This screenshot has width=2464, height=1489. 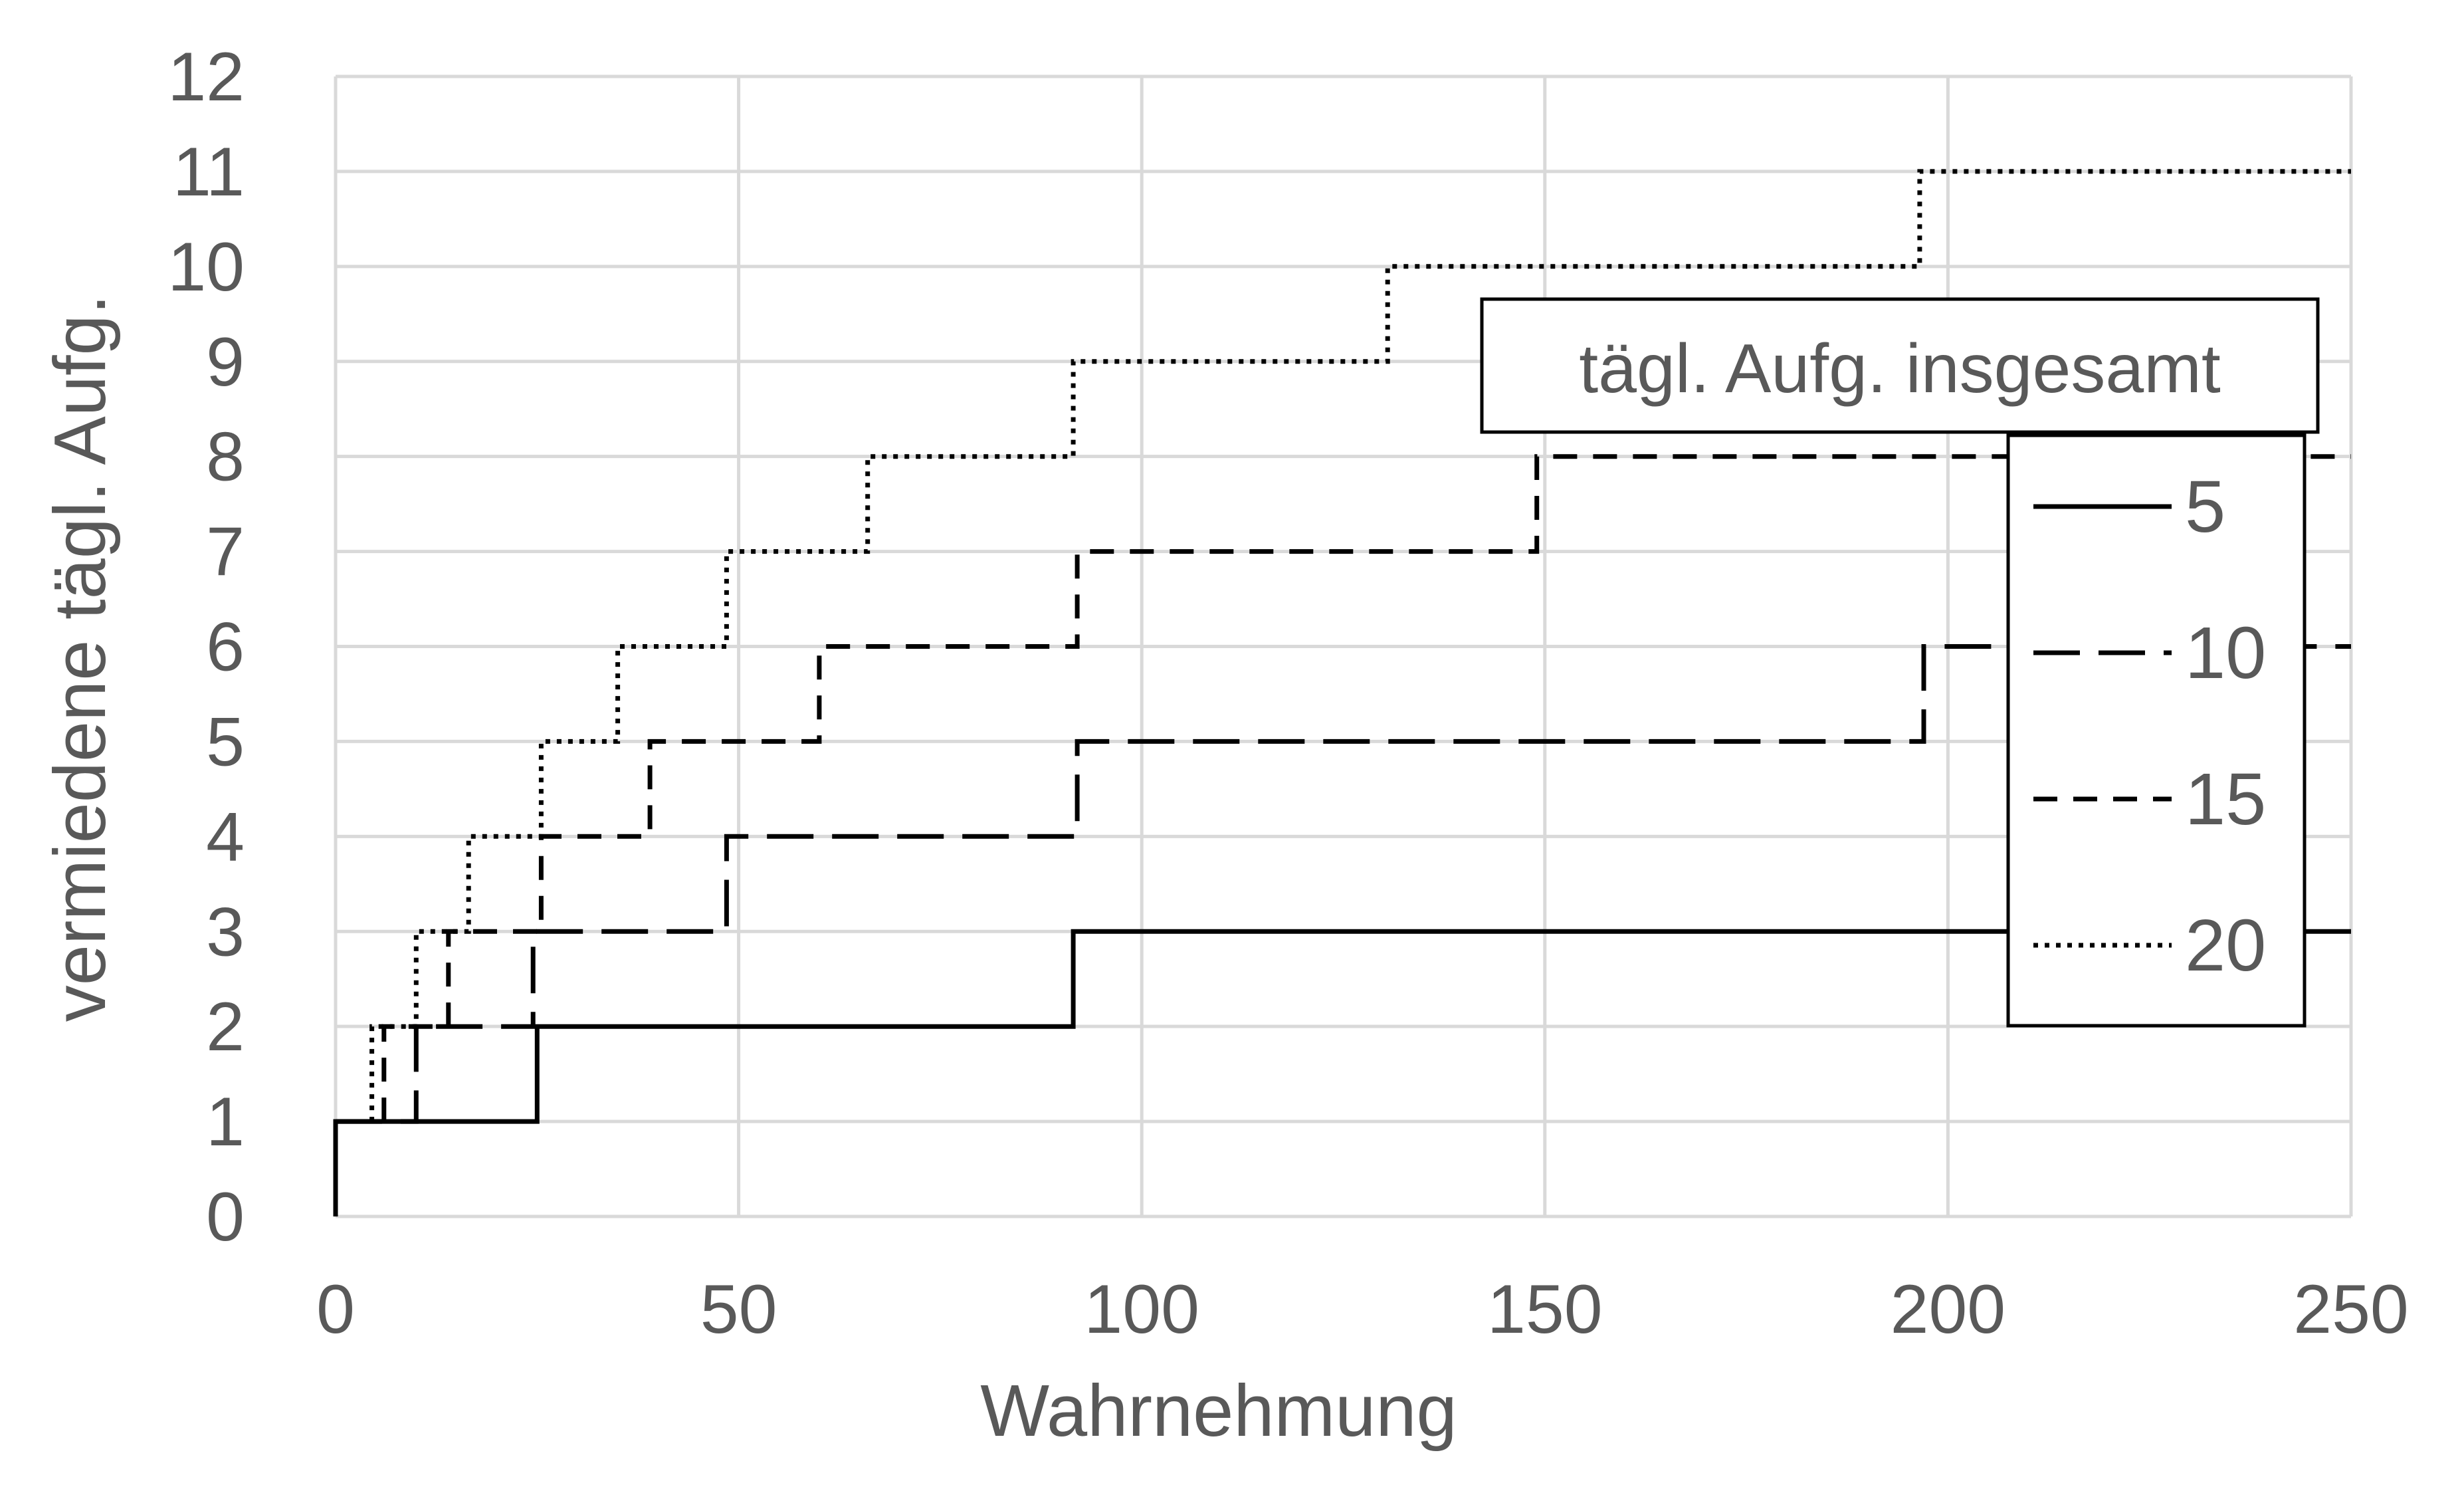 I want to click on legend-label-10: 10, so click(x=2225, y=653).